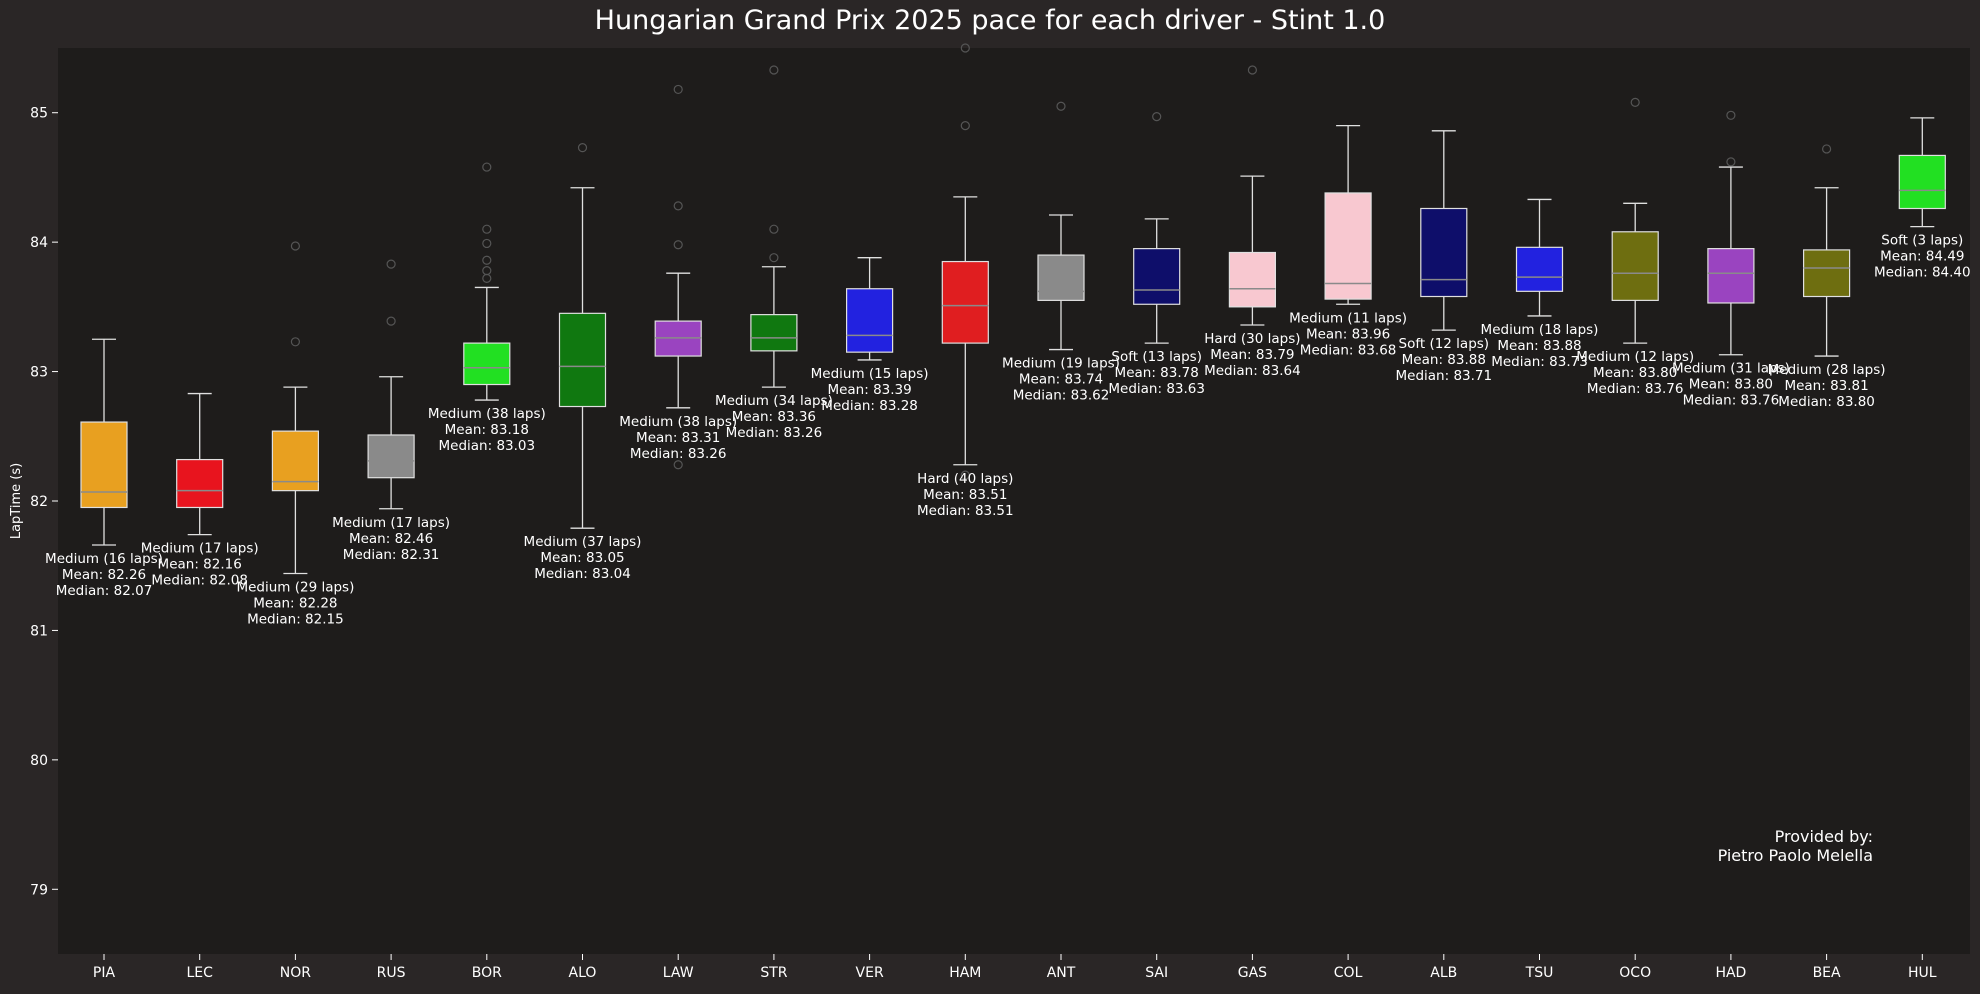  I want to click on annotation-line: Medium (11 laps), so click(1348, 318).